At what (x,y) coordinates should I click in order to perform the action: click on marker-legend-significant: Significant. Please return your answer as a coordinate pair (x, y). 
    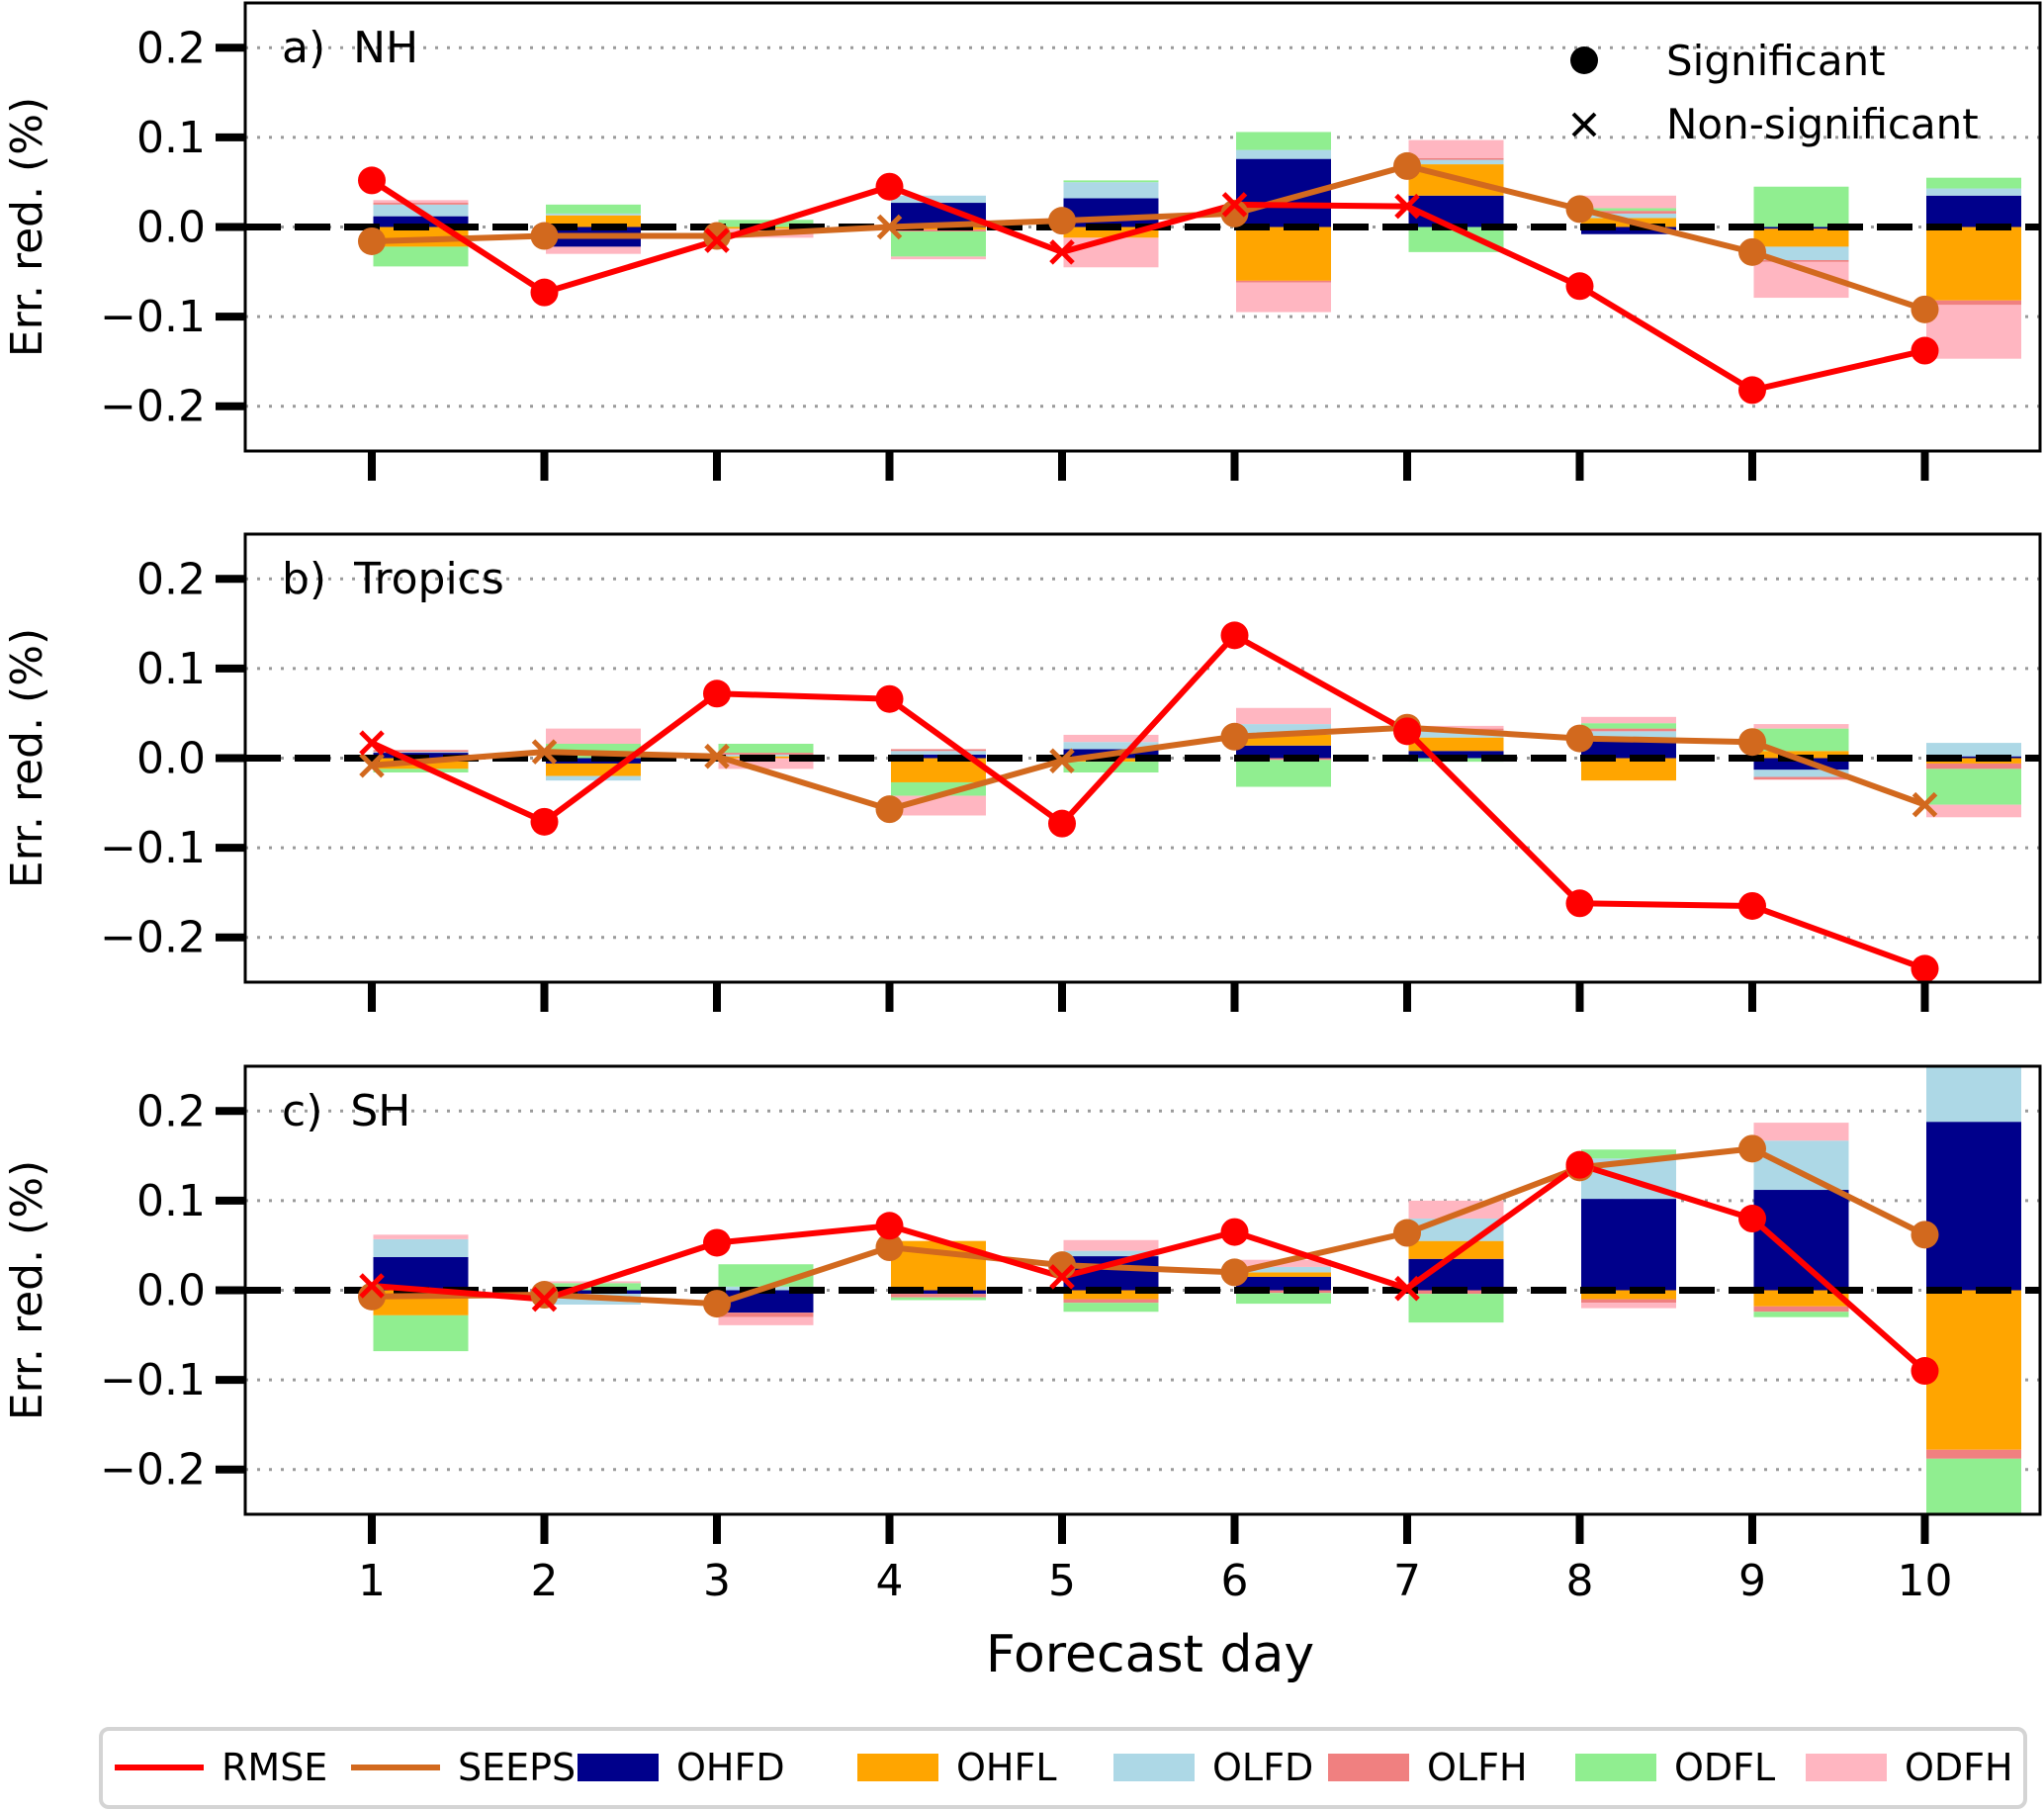
    Looking at the image, I should click on (1776, 61).